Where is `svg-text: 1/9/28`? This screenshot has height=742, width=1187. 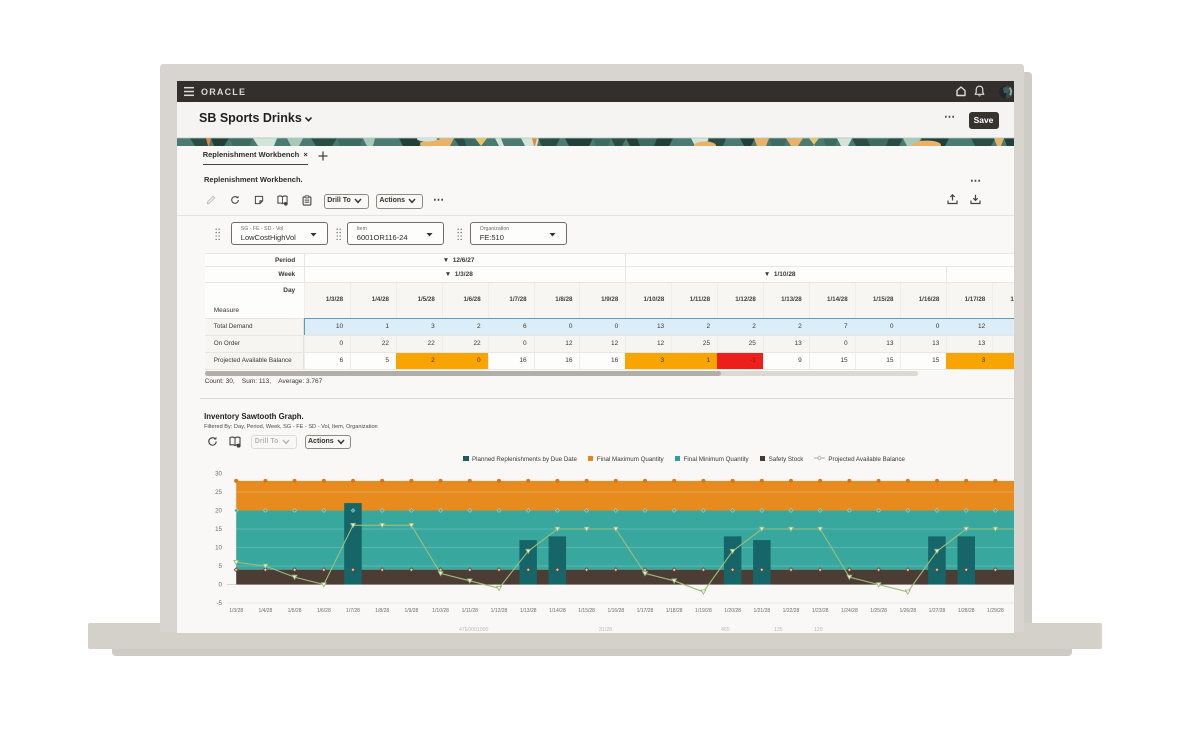
svg-text: 1/9/28 is located at coordinates (411, 611).